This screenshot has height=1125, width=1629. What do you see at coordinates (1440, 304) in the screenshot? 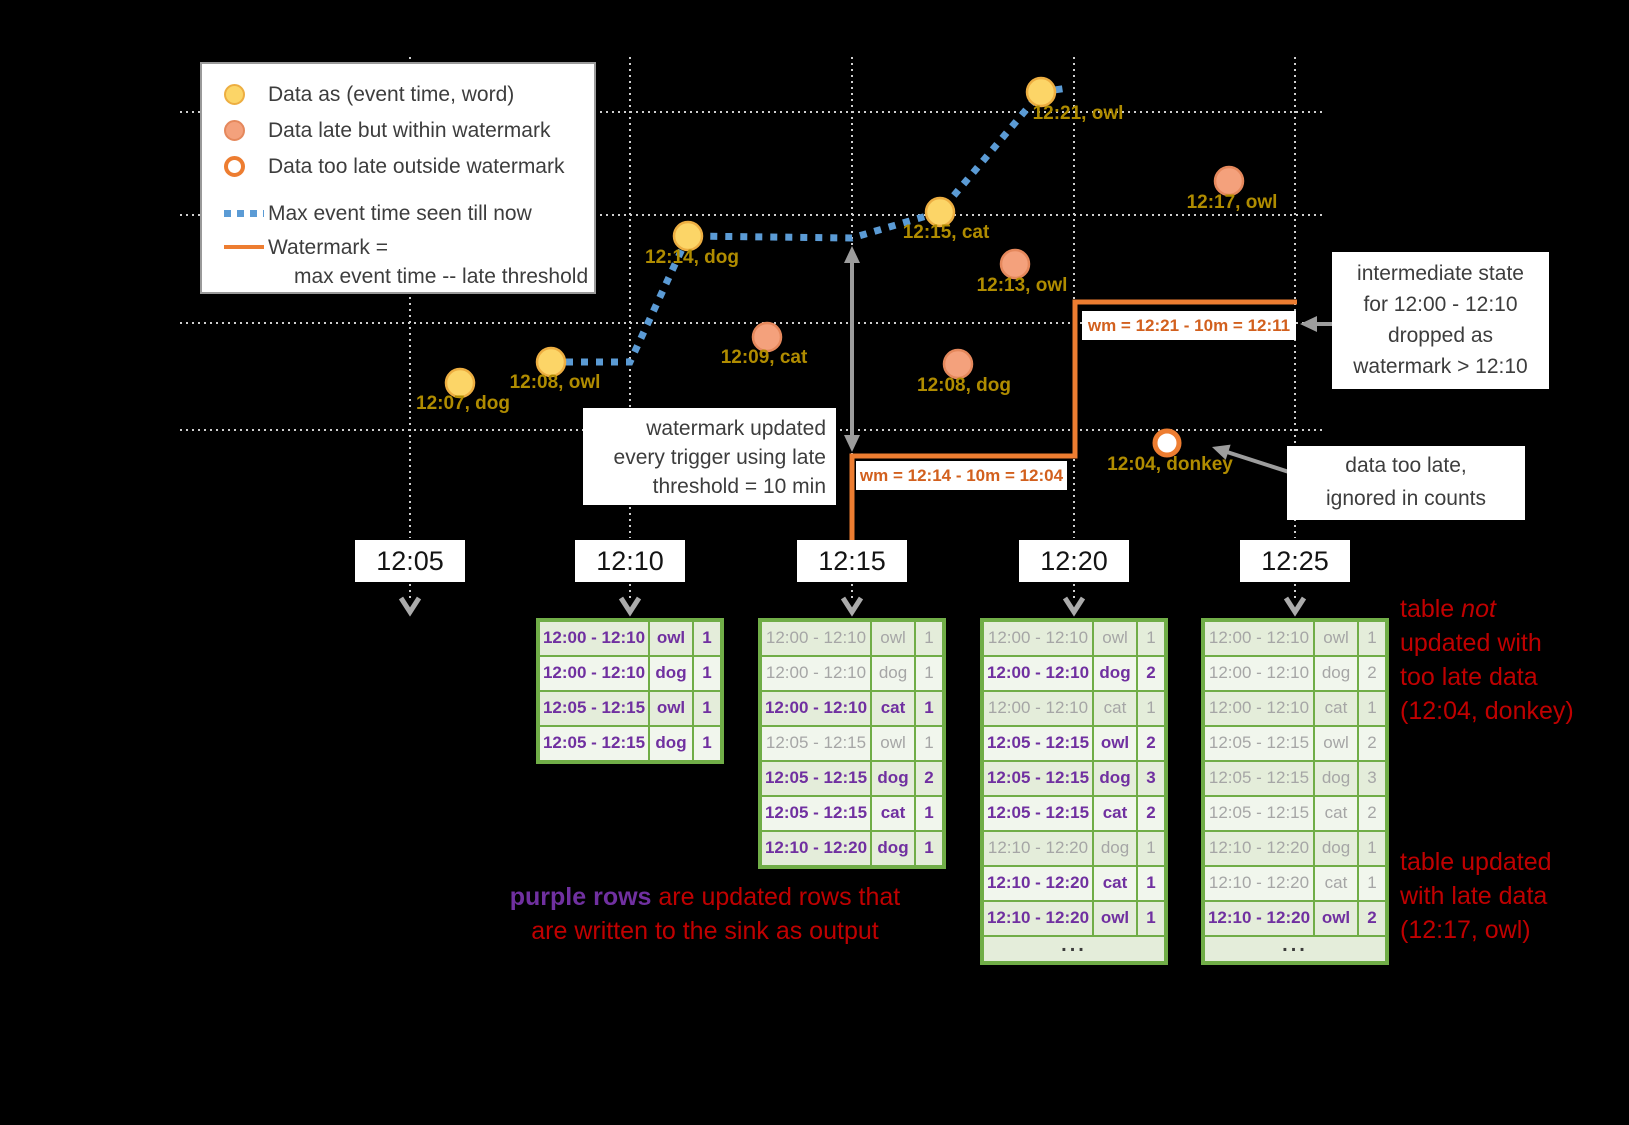
I see `callout-line: for 12:00 - 12:10` at bounding box center [1440, 304].